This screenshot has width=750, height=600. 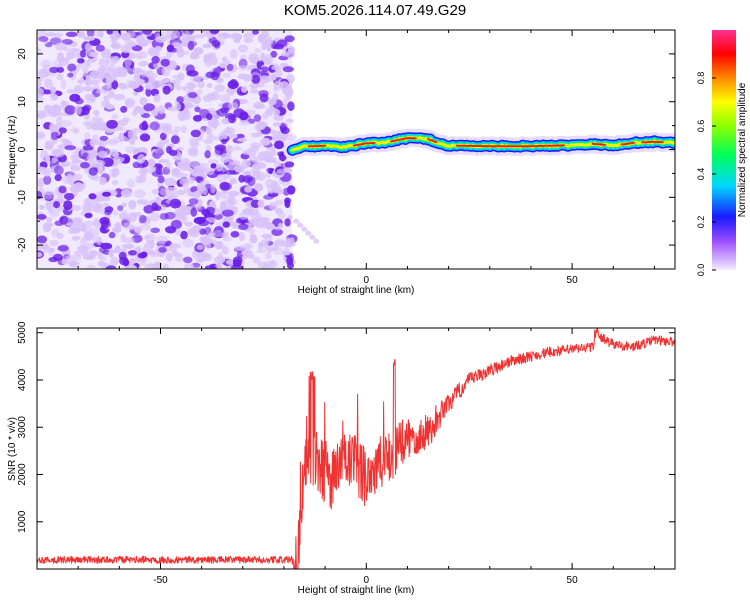 I want to click on y-tick-label: 20, so click(x=22, y=54).